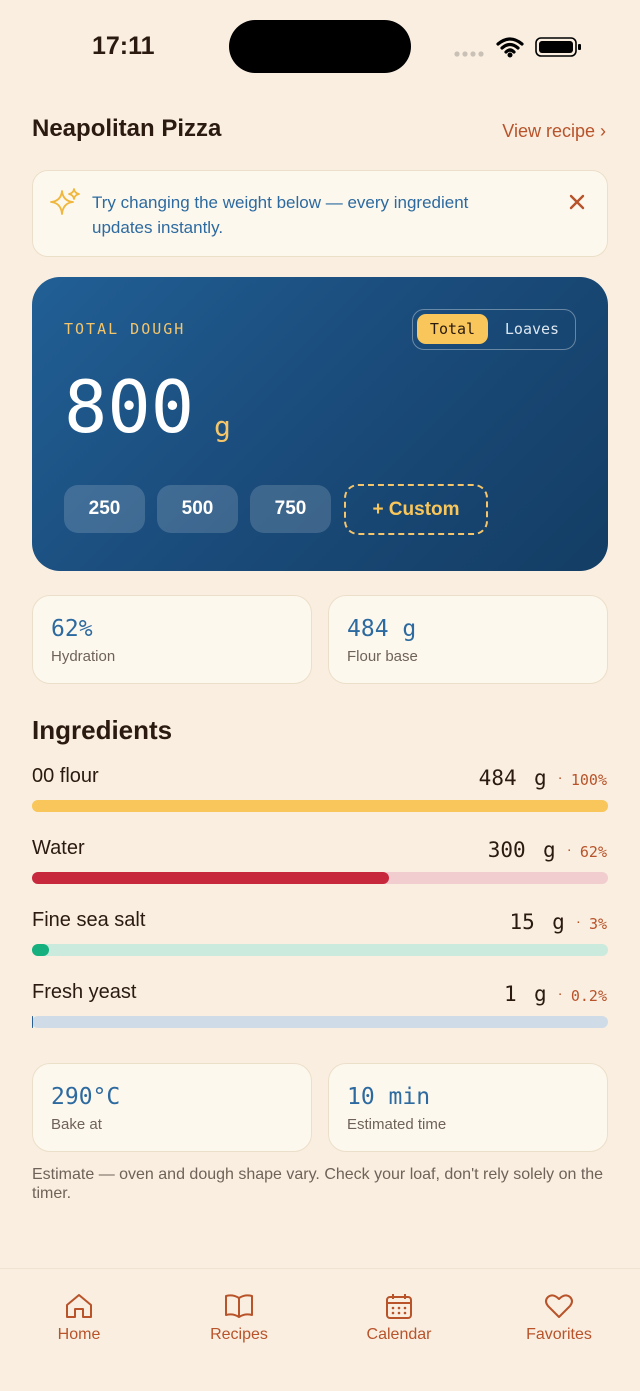 The width and height of the screenshot is (640, 1391). Describe the element at coordinates (510, 994) in the screenshot. I see `ingredient-amount: 1` at that location.